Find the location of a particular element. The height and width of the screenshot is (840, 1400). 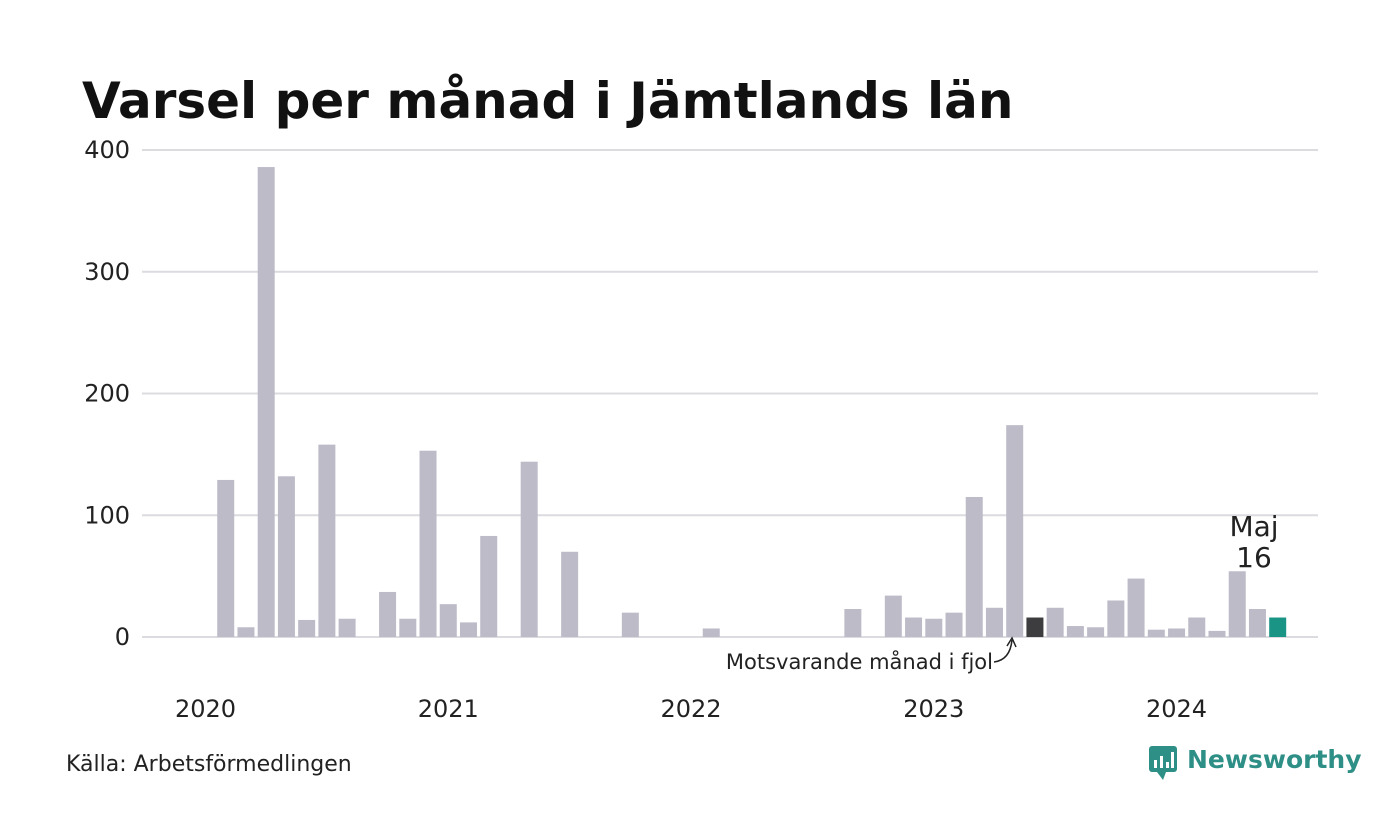

x-tick-label: 2021 is located at coordinates (448, 709).